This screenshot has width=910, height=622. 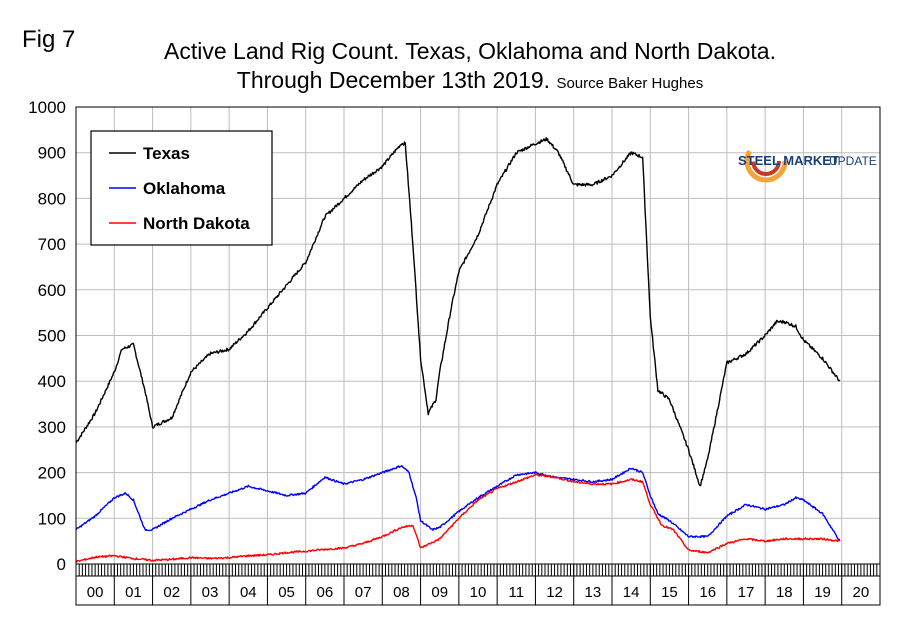 What do you see at coordinates (784, 592) in the screenshot?
I see `x-tick-label: 18` at bounding box center [784, 592].